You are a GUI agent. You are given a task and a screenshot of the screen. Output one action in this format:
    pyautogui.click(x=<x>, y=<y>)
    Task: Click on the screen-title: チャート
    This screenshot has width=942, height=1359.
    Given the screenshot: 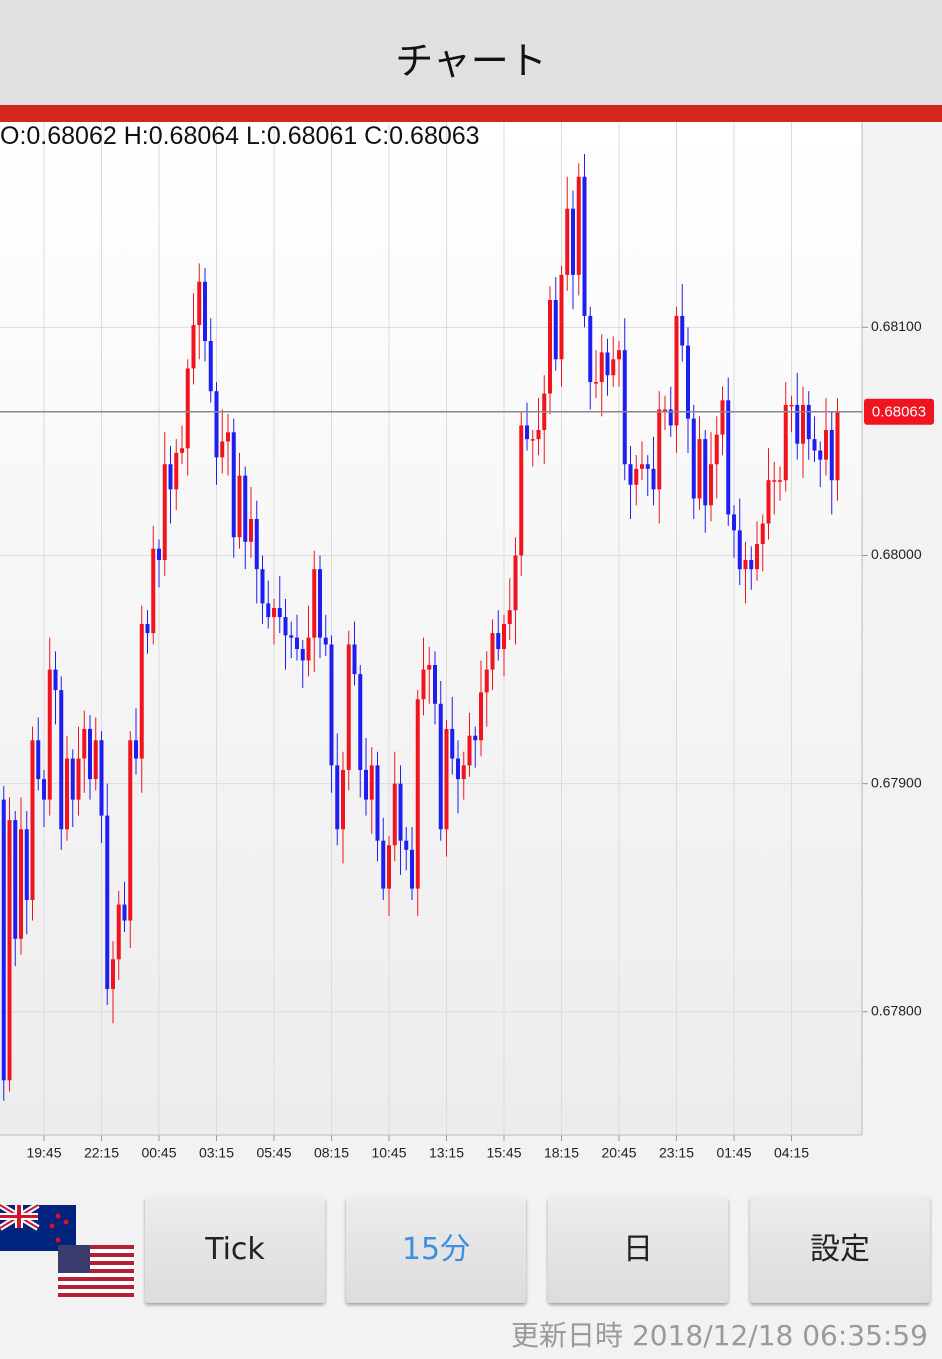 What is the action you would take?
    pyautogui.click(x=471, y=61)
    